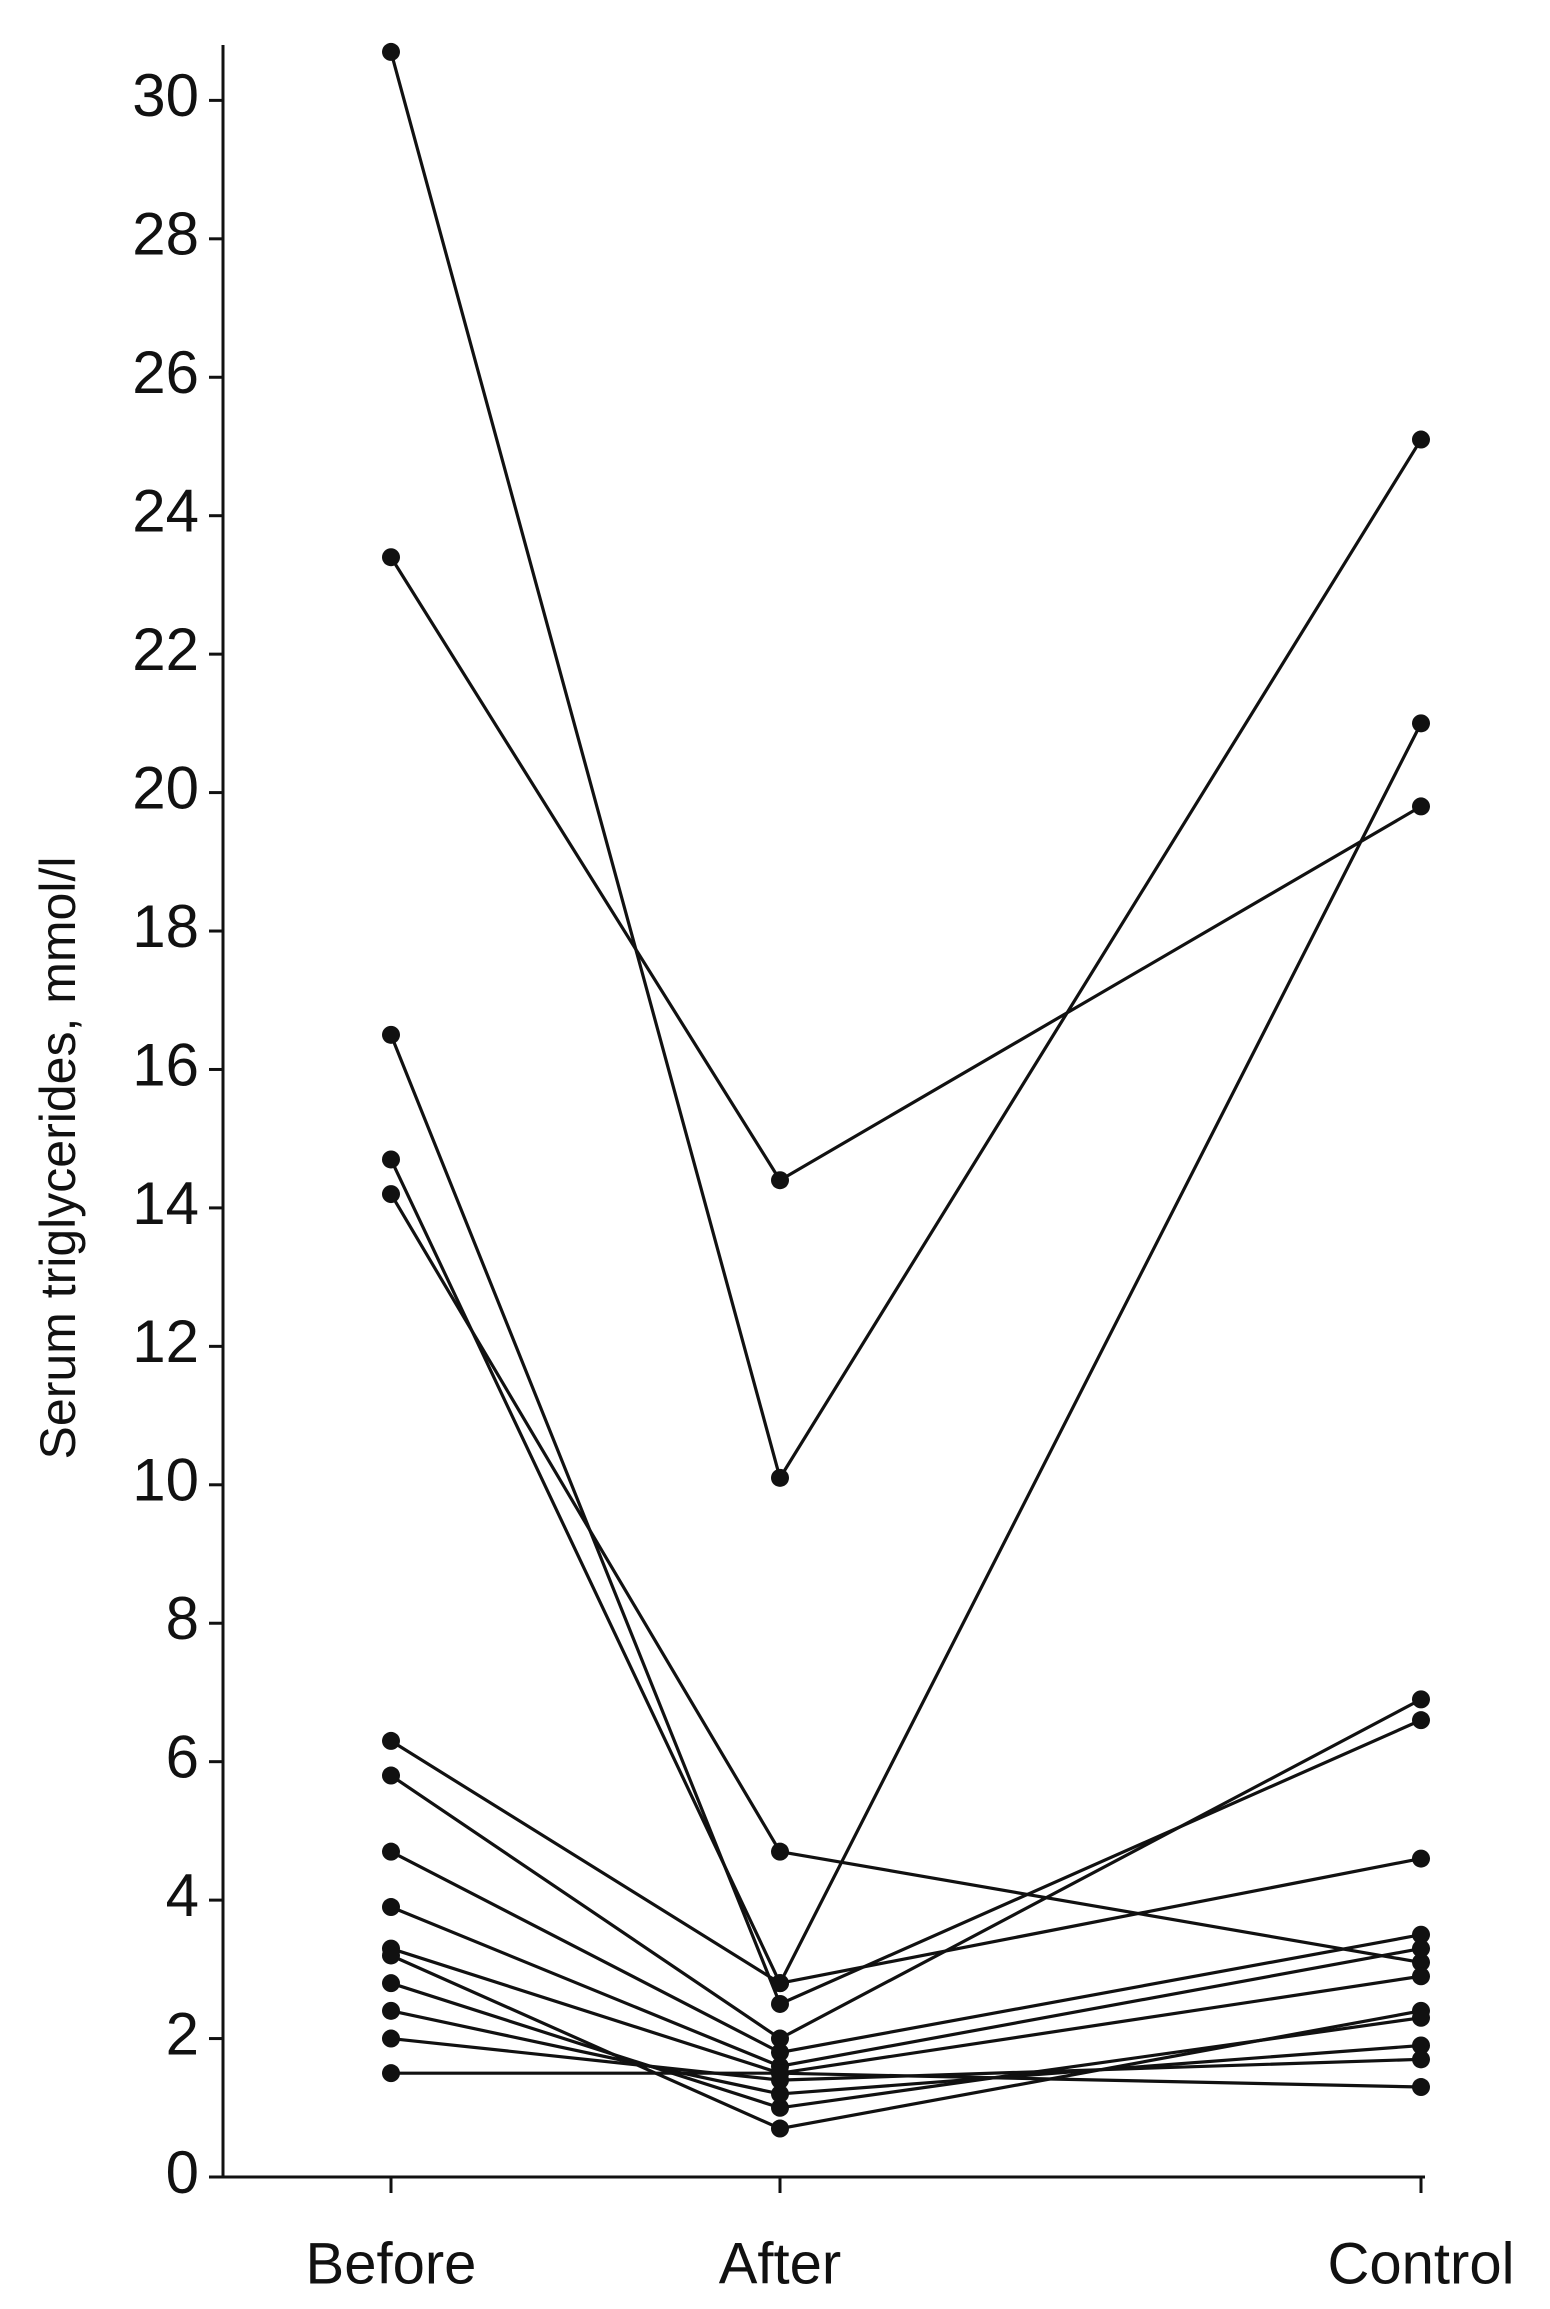  What do you see at coordinates (182, 1618) in the screenshot?
I see `y-tick-label: 8` at bounding box center [182, 1618].